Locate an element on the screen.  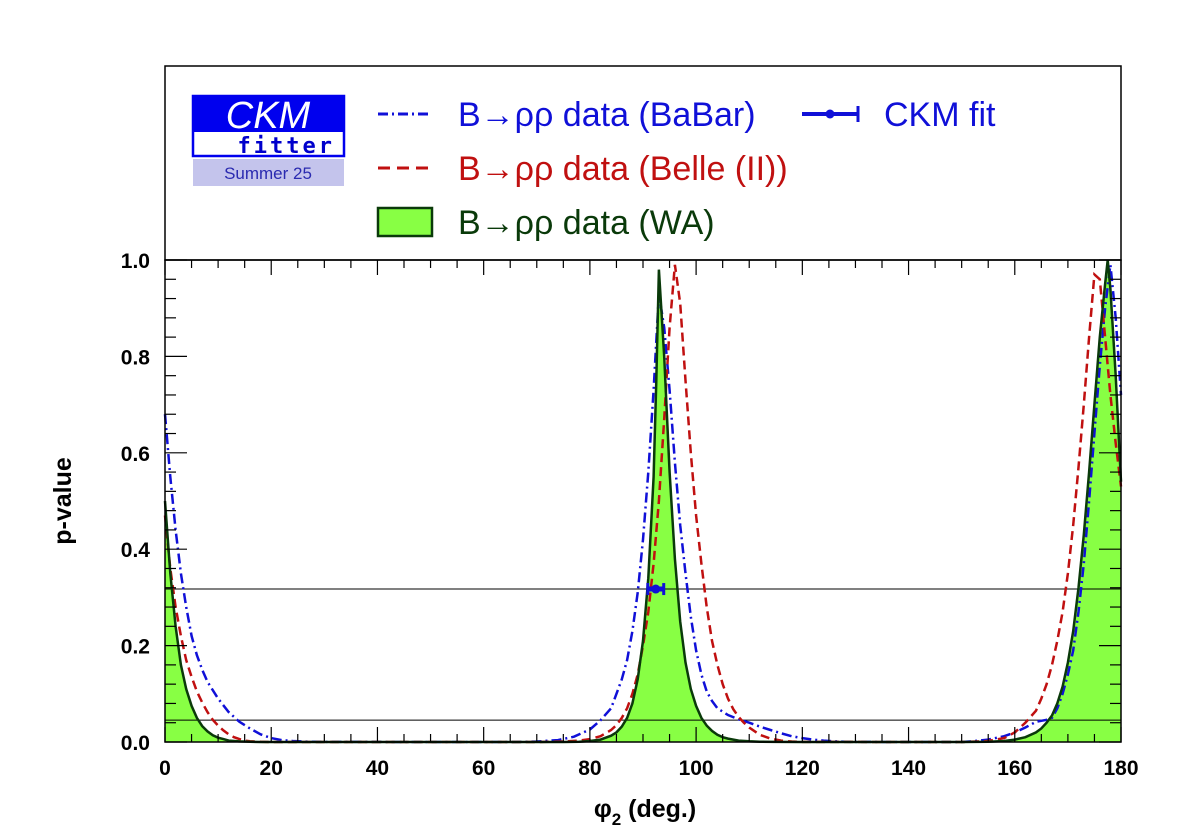
x-axis-title-unit: (deg.) is located at coordinates (658, 809).